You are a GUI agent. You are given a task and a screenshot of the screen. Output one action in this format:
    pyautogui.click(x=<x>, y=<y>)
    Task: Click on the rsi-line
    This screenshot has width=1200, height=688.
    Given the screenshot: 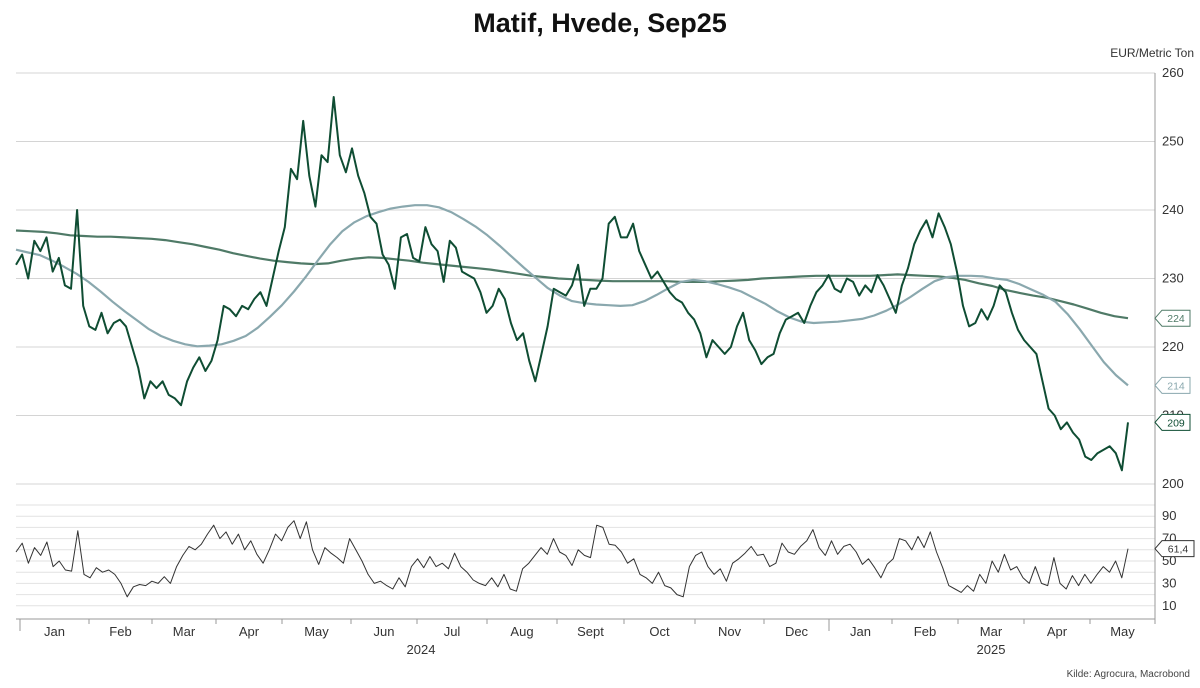 What is the action you would take?
    pyautogui.click(x=572, y=559)
    